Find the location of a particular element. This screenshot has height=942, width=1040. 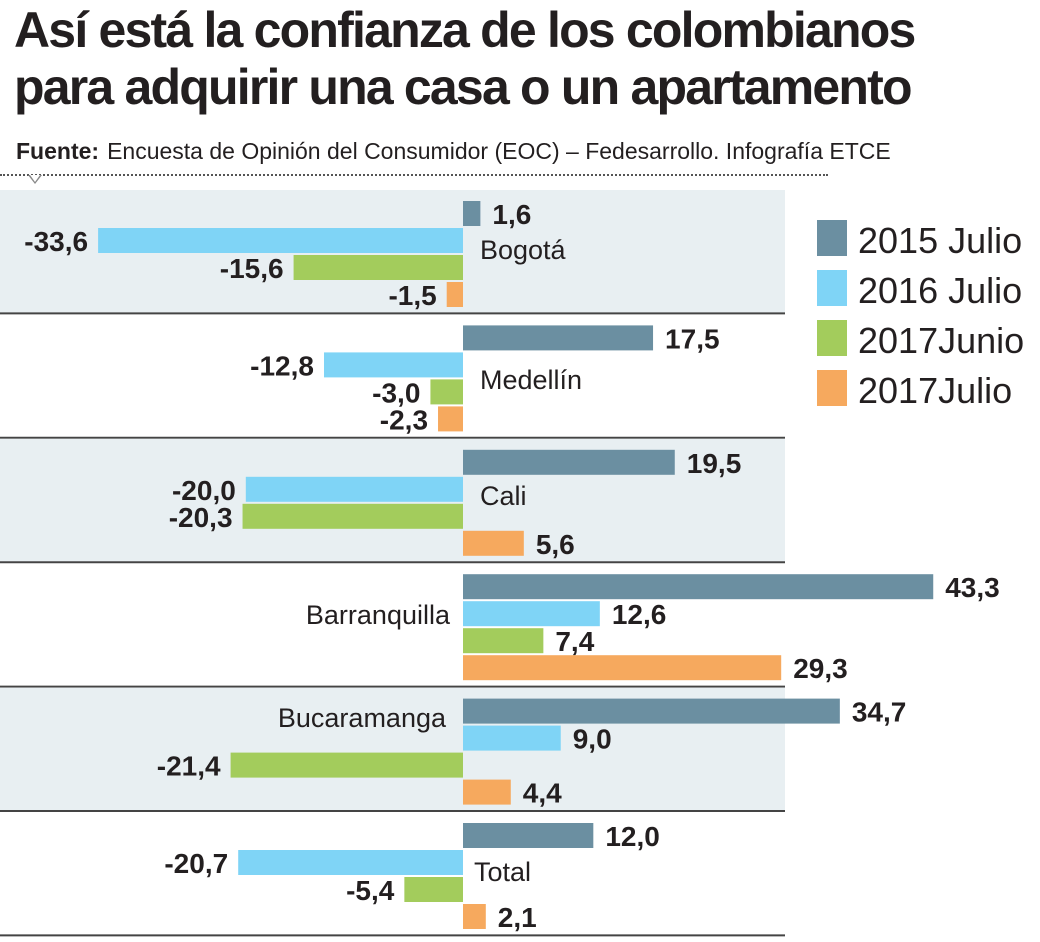

data-label: 1,6 is located at coordinates (511, 214).